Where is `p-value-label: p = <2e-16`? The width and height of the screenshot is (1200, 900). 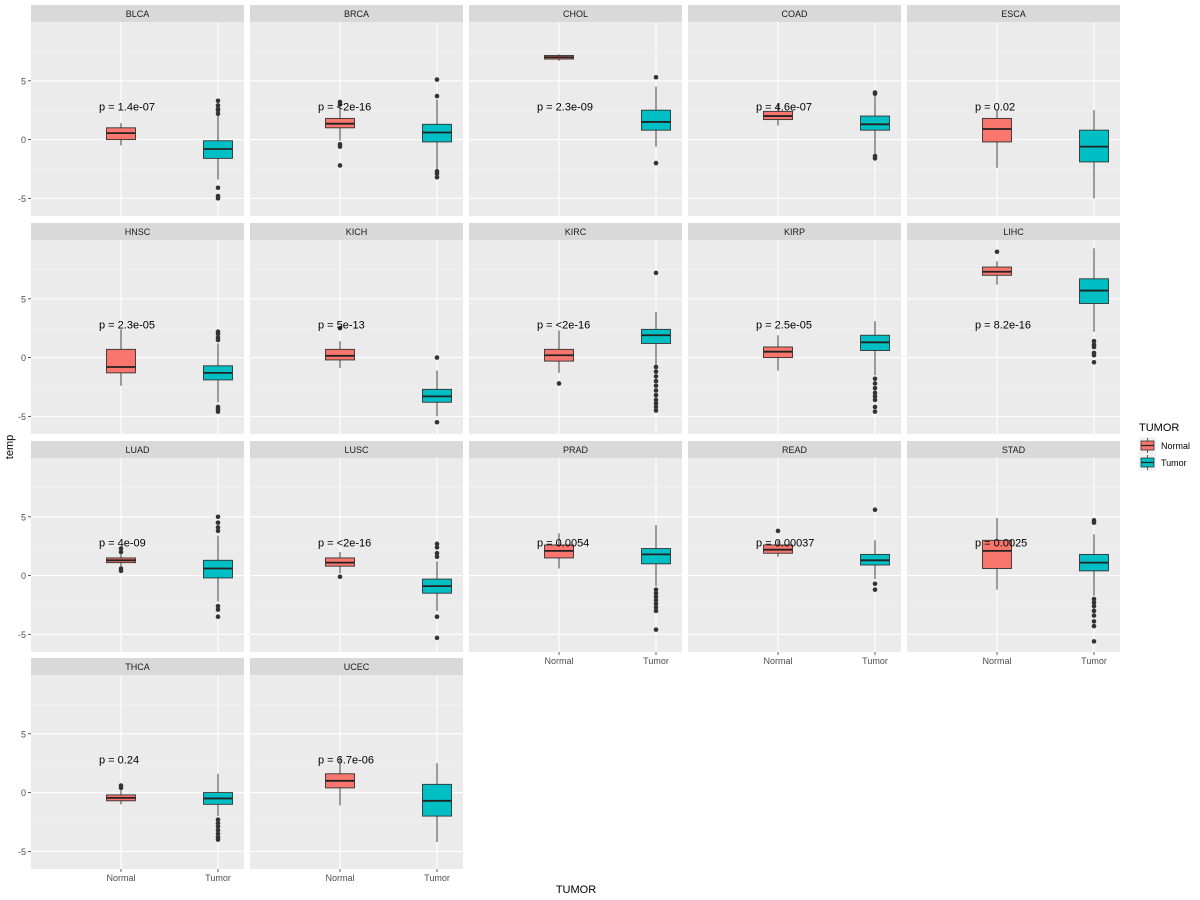 p-value-label: p = <2e-16 is located at coordinates (344, 544).